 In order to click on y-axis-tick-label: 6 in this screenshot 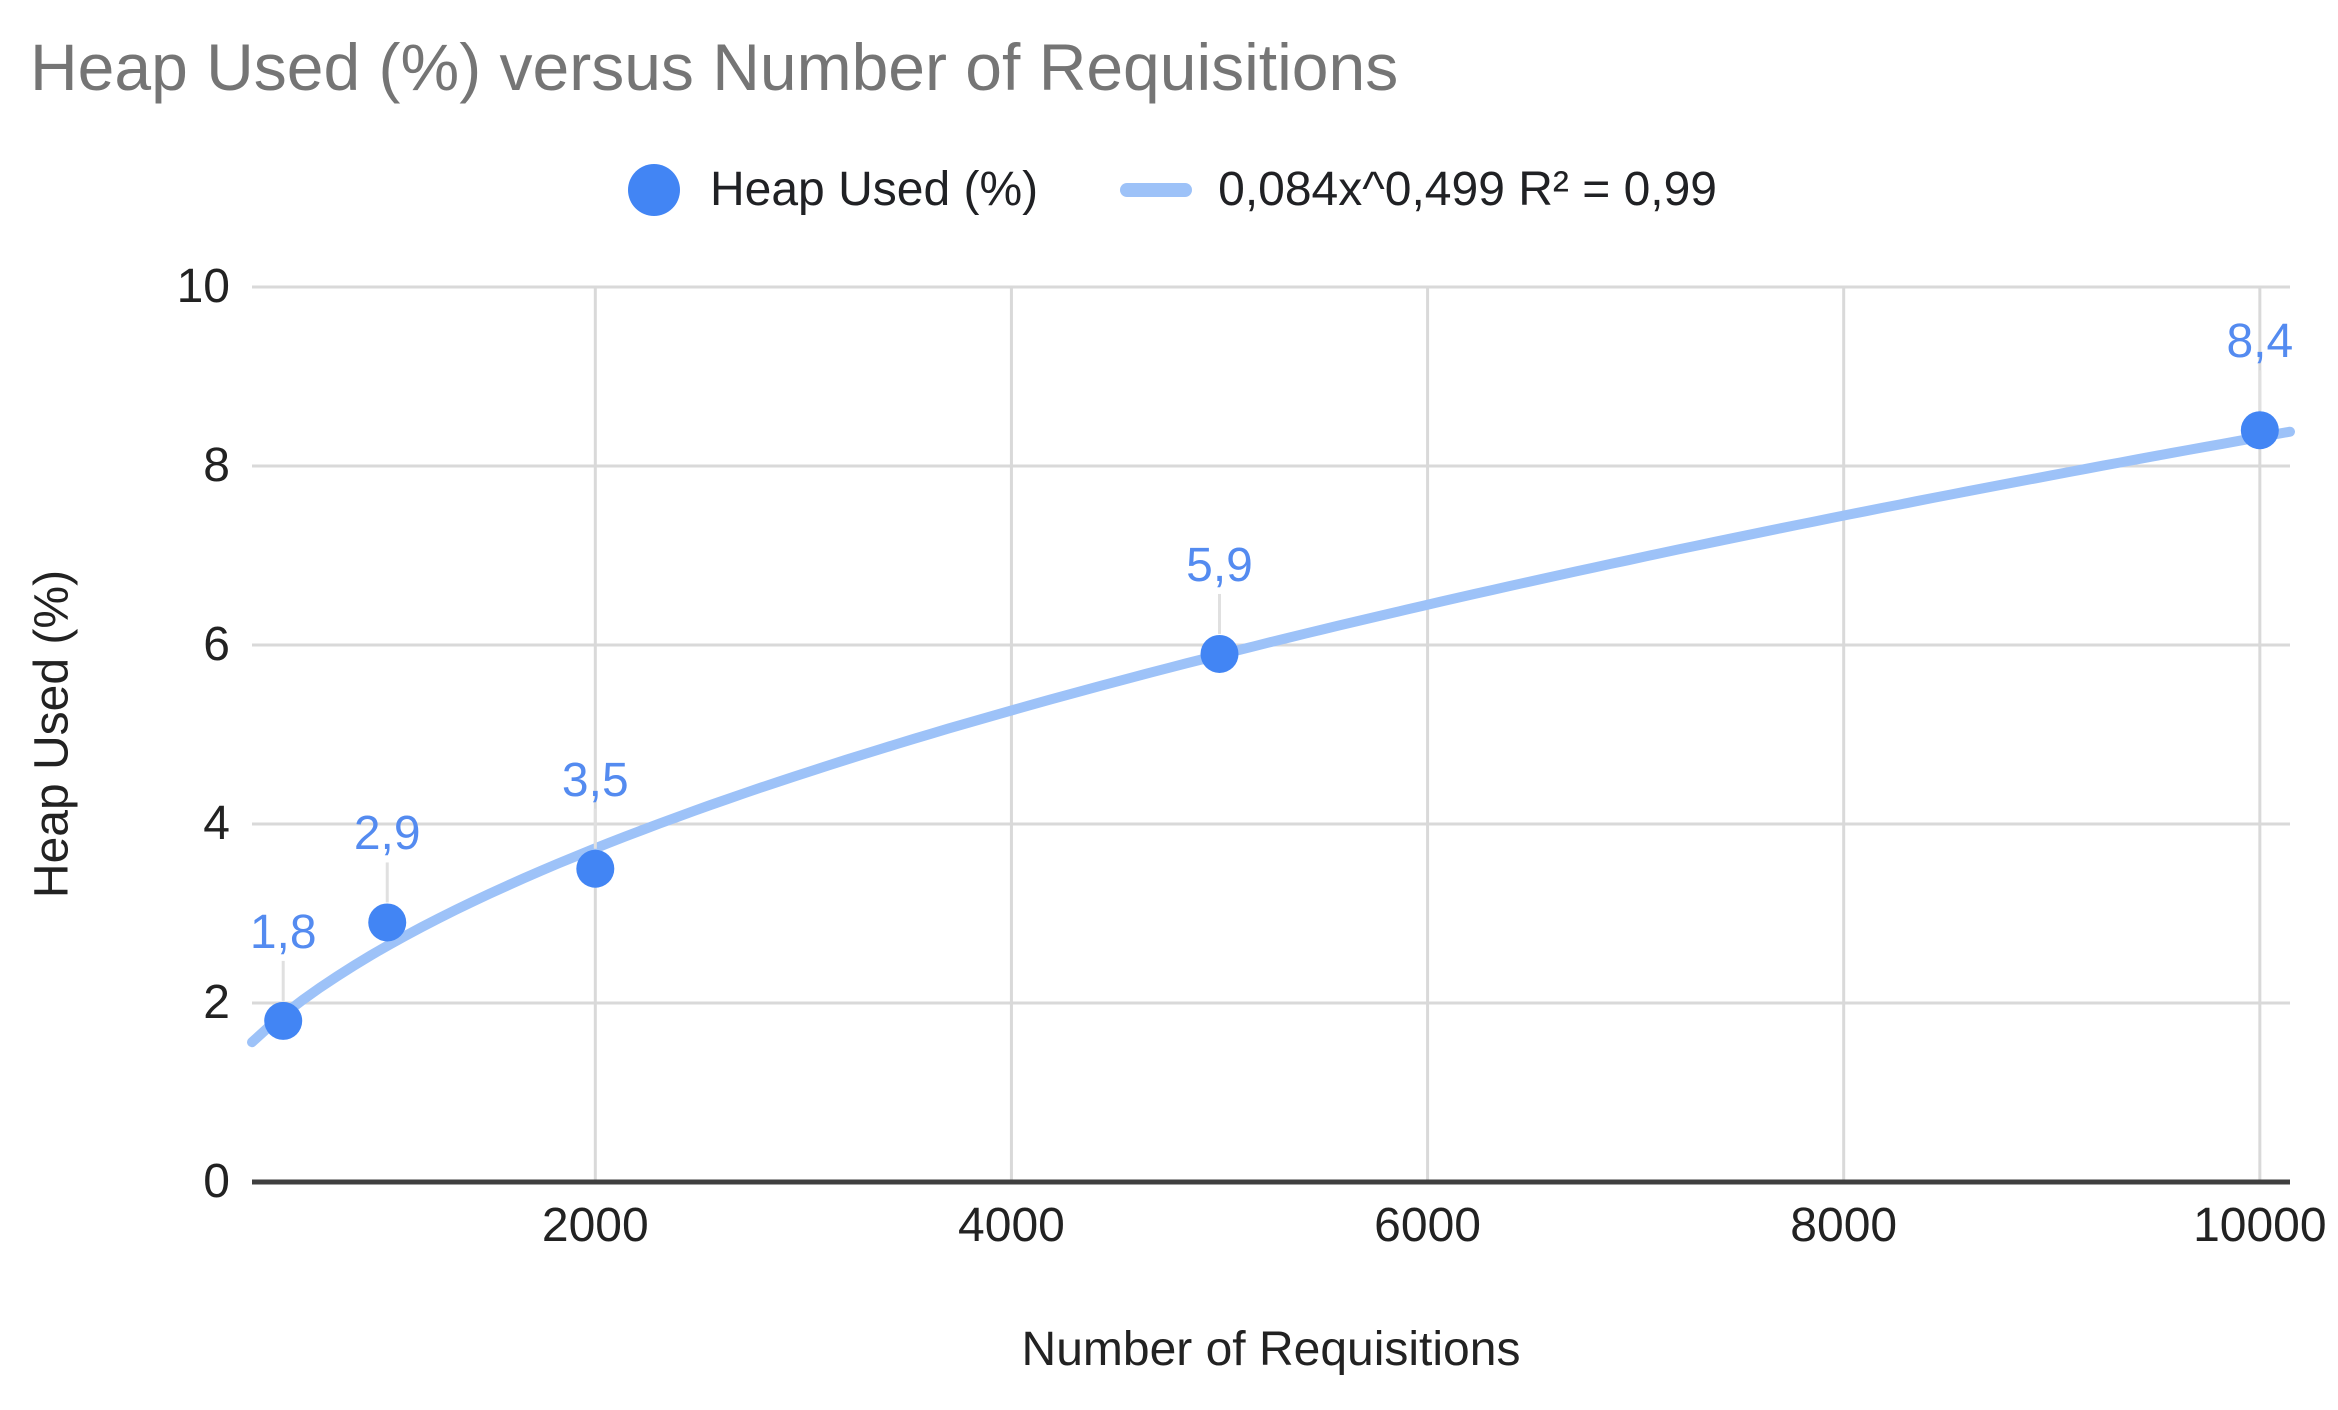, I will do `click(216, 644)`.